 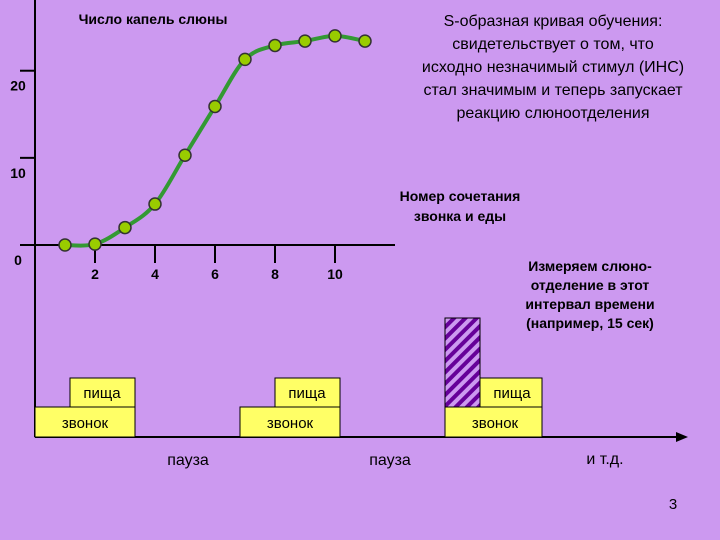 I want to click on annotation: свидетельствует о том, что, so click(x=553, y=44).